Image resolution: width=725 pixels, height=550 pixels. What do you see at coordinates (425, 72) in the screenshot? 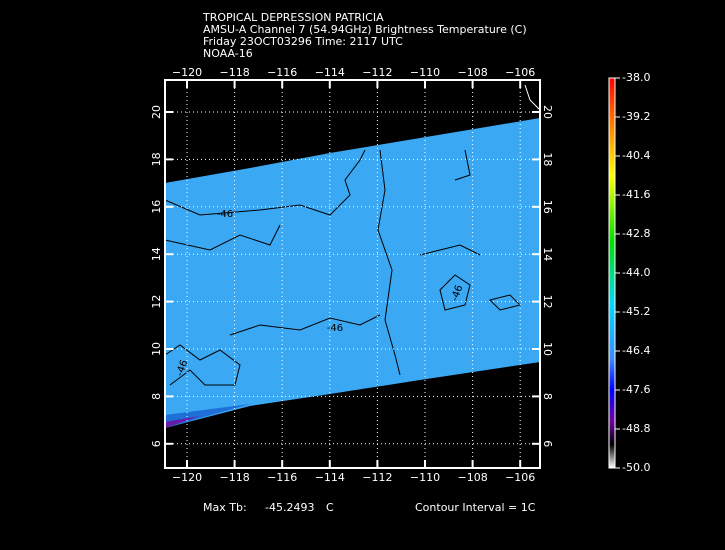
I see `lon-label-top: −110` at bounding box center [425, 72].